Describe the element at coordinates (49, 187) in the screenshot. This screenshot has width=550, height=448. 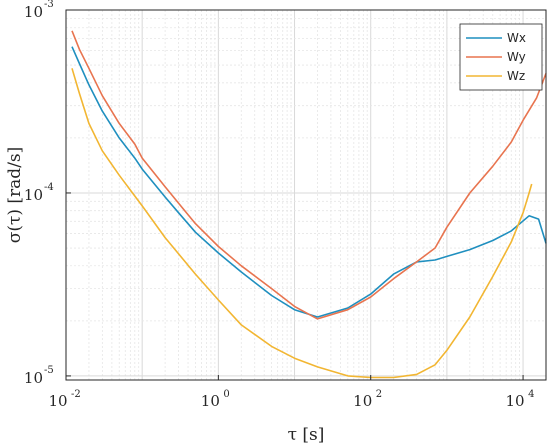
I see `y-tick-exponent: -4` at that location.